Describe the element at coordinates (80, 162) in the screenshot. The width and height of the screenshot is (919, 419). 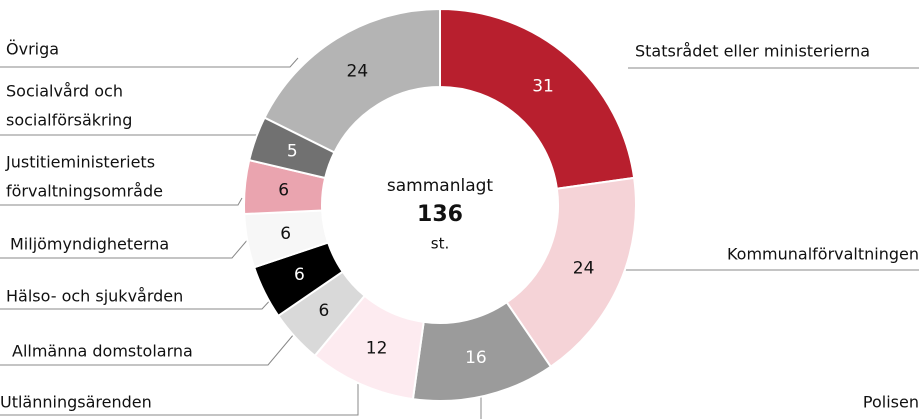
I see `category-label: Justitieministeriets` at that location.